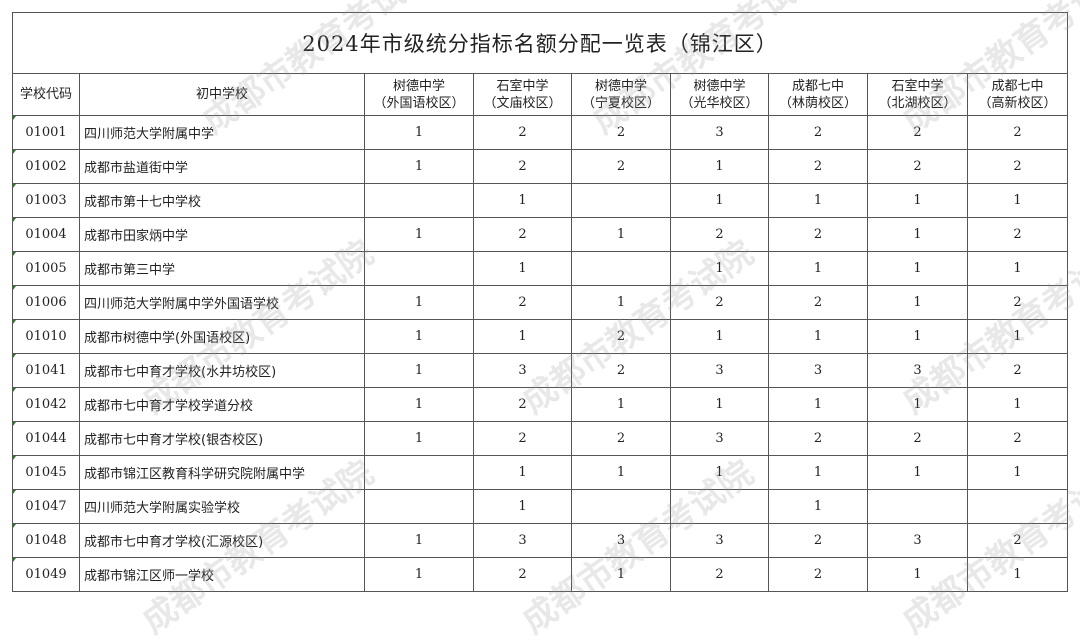 Image resolution: width=1080 pixels, height=643 pixels. What do you see at coordinates (222, 234) in the screenshot?
I see `school-name: 成都市田家炳中学` at bounding box center [222, 234].